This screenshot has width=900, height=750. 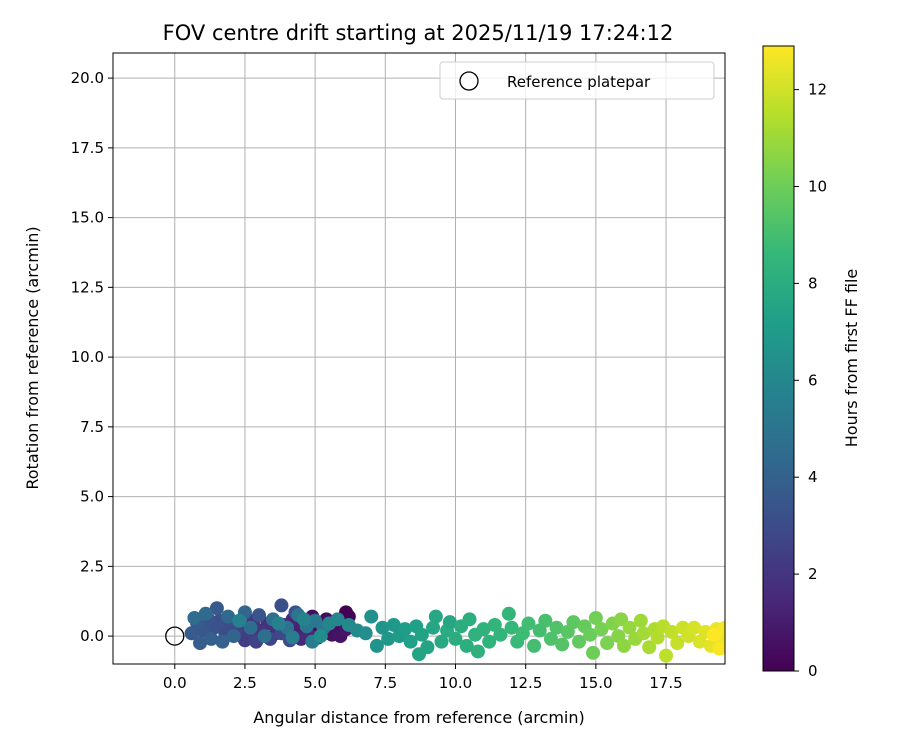 What do you see at coordinates (817, 90) in the screenshot?
I see `colorbar-tick-label: 12` at bounding box center [817, 90].